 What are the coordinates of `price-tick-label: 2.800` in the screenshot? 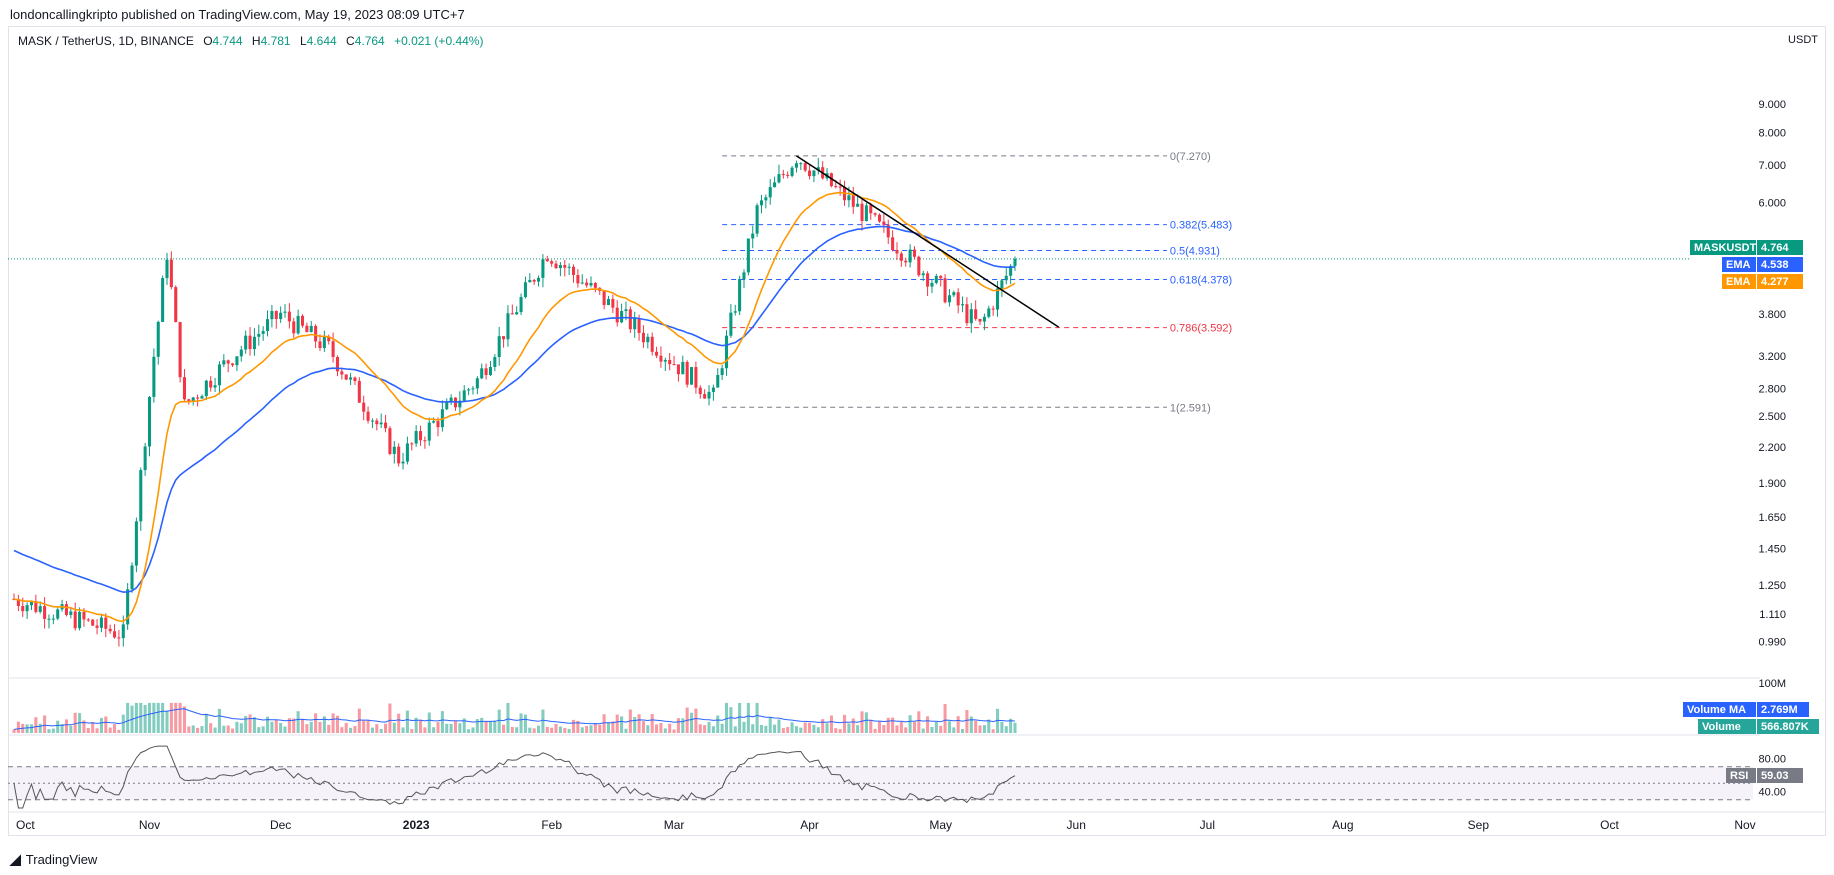 It's located at (1772, 389).